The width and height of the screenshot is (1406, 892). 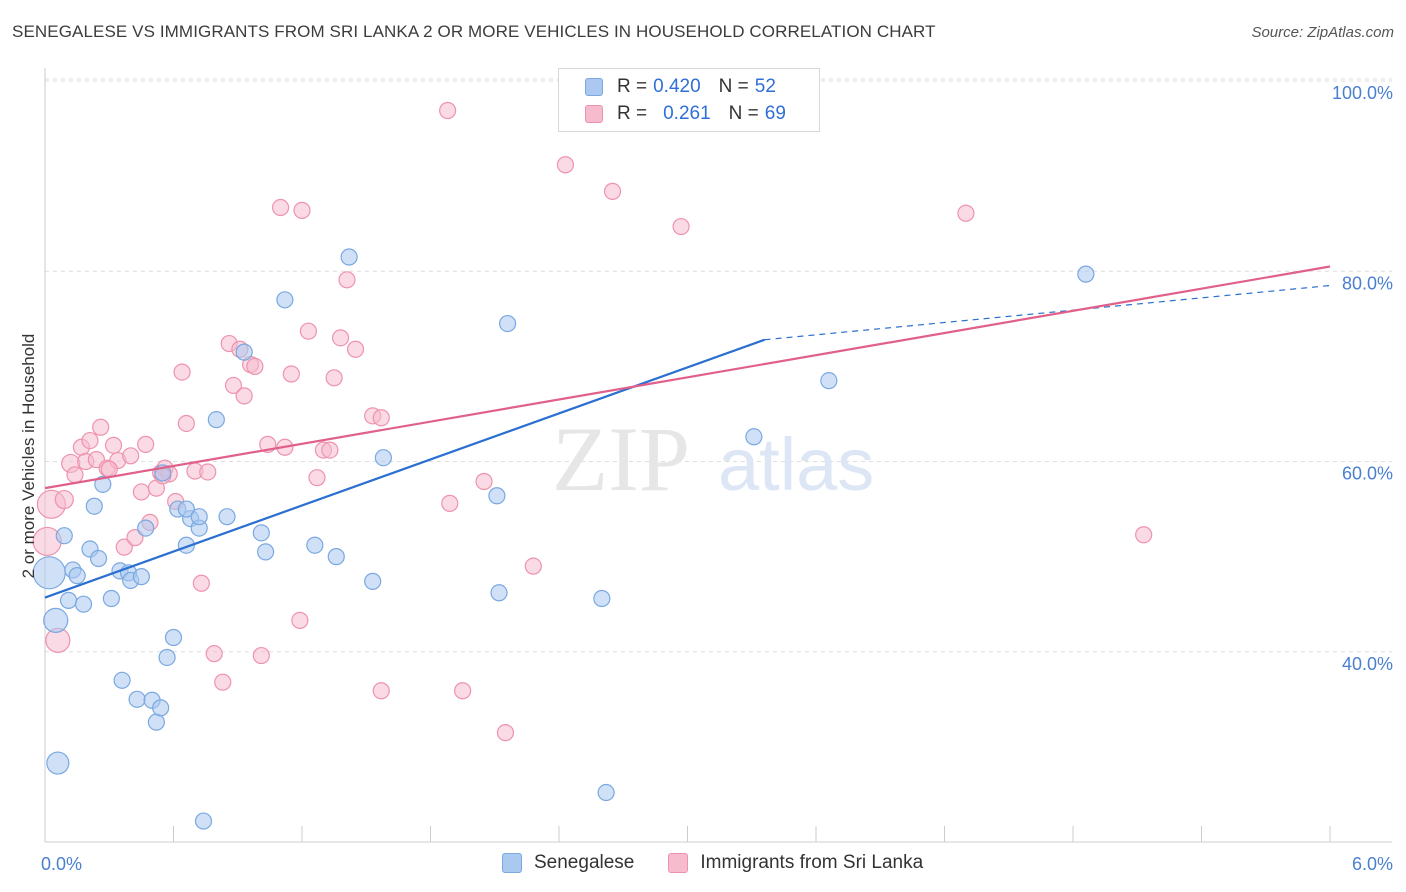 I want to click on y-tick-label: 40.0%, so click(x=1367, y=664).